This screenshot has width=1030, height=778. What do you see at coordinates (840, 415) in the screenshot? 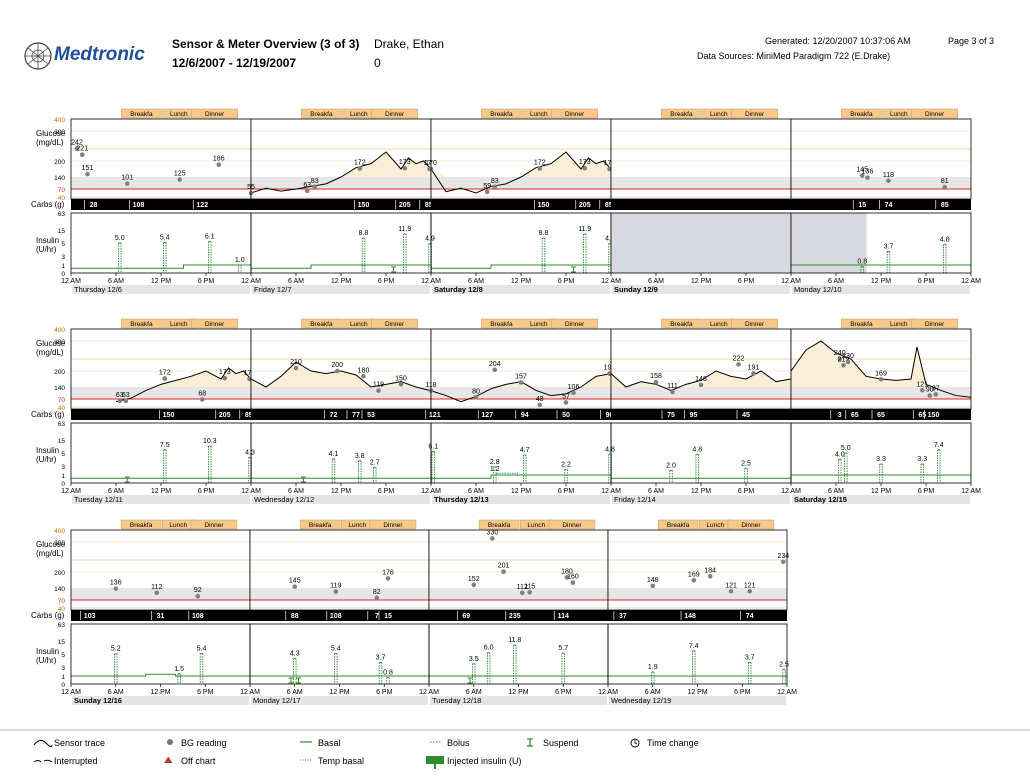
I see `carb-value-label: 3` at bounding box center [840, 415].